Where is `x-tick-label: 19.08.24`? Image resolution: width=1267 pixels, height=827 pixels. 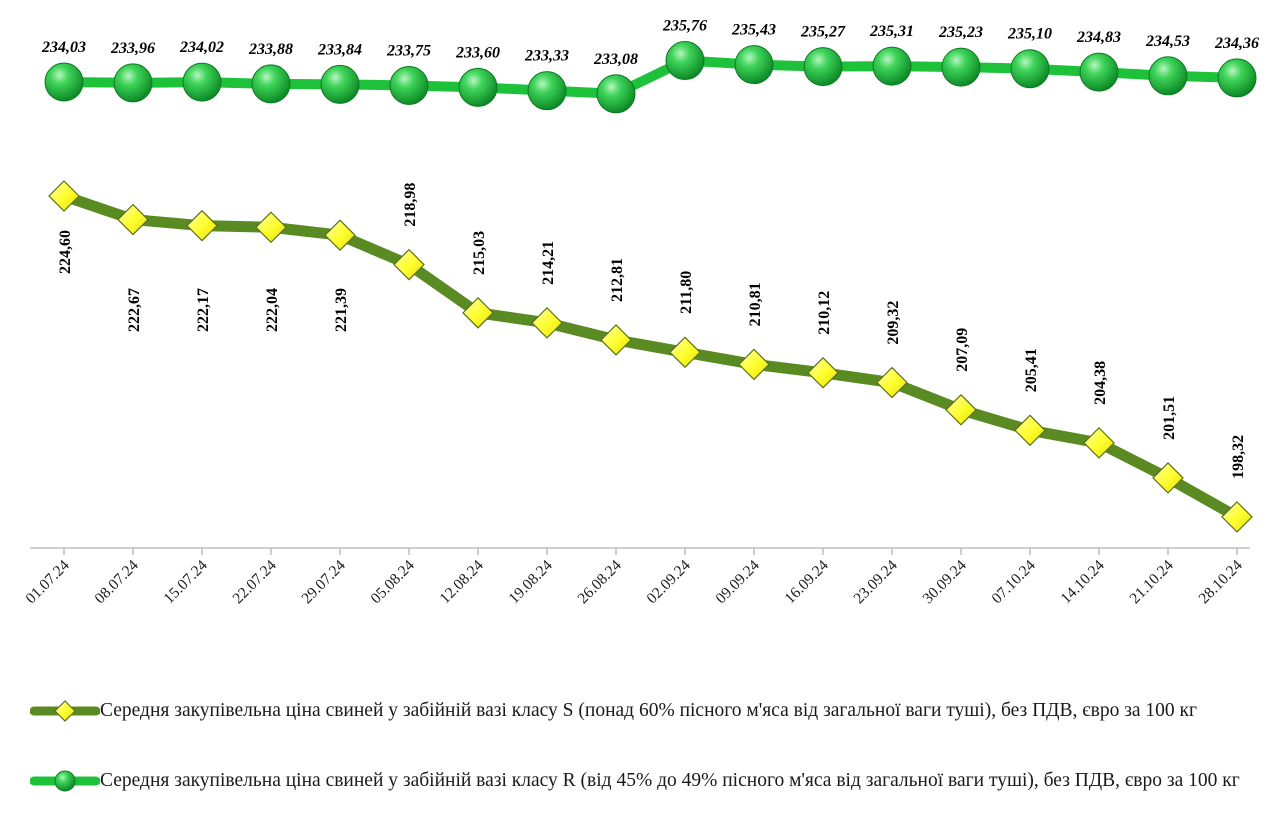
x-tick-label: 19.08.24 is located at coordinates (530, 582).